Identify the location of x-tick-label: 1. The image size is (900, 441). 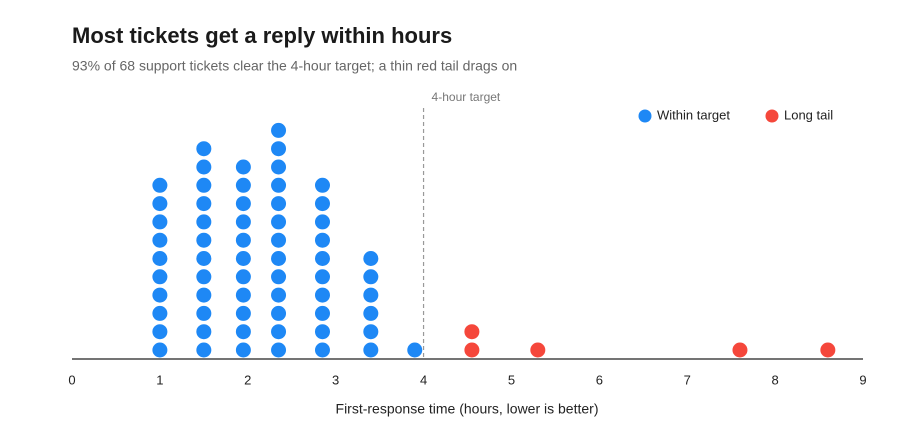
(159, 379).